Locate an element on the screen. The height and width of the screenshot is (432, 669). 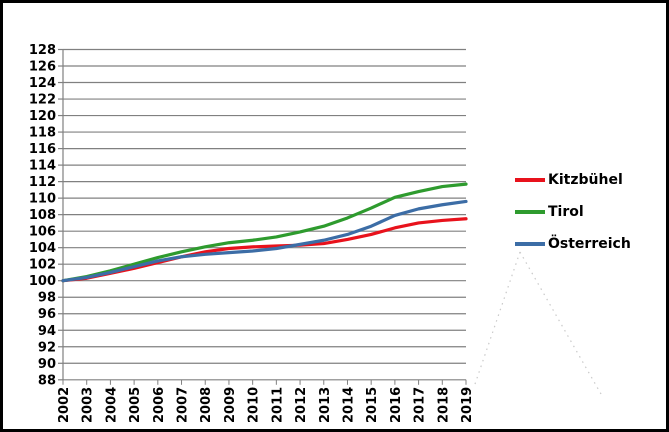
svg-text: 2009 is located at coordinates (230, 405).